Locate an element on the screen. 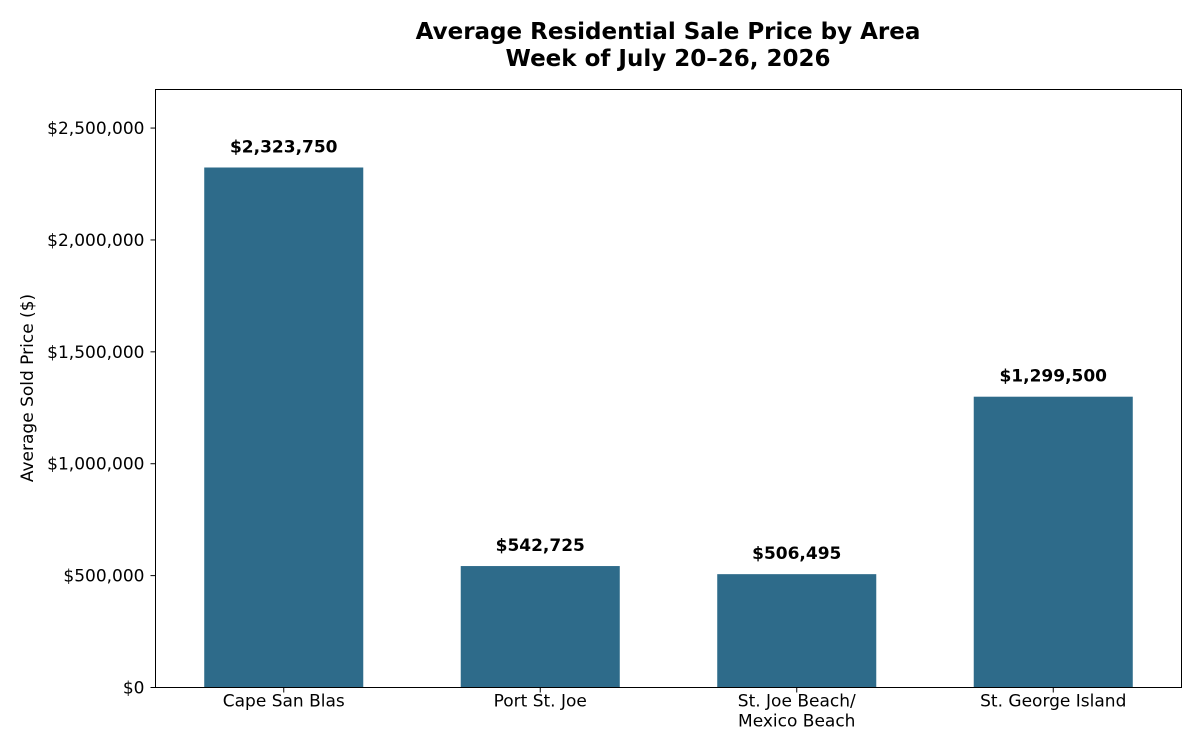 This screenshot has width=1200, height=750. bar-value-label: $2,323,750 is located at coordinates (284, 147).